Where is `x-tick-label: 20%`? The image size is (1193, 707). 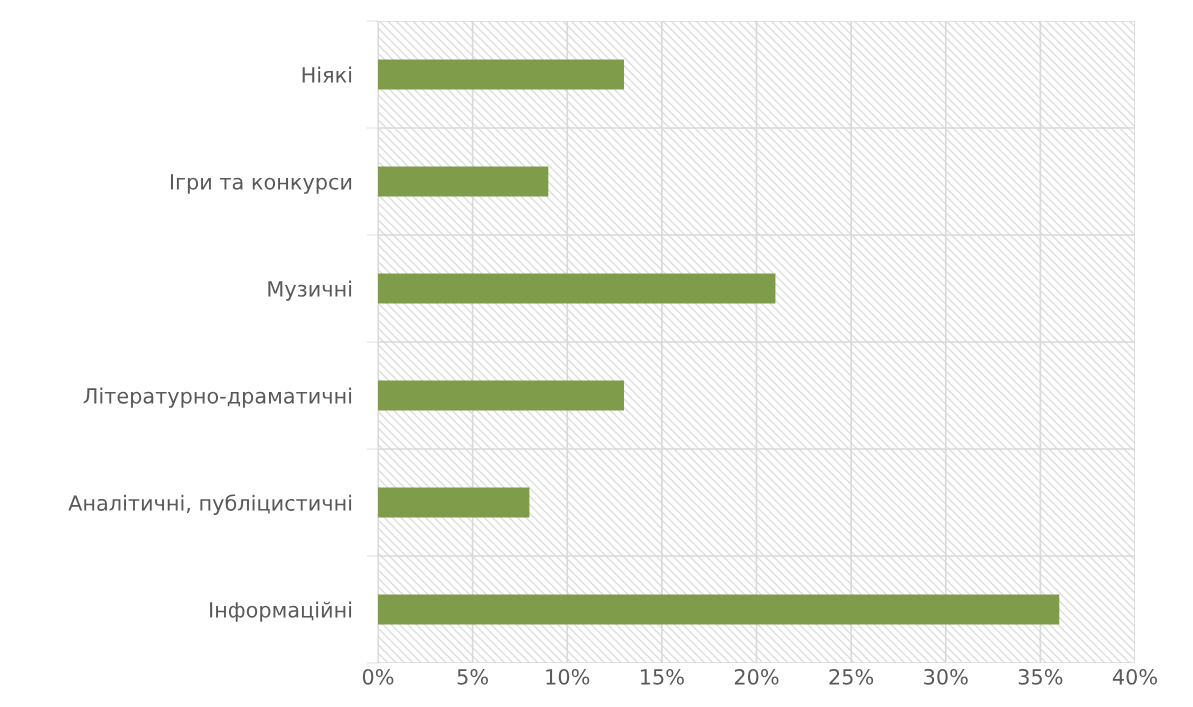
x-tick-label: 20% is located at coordinates (756, 676).